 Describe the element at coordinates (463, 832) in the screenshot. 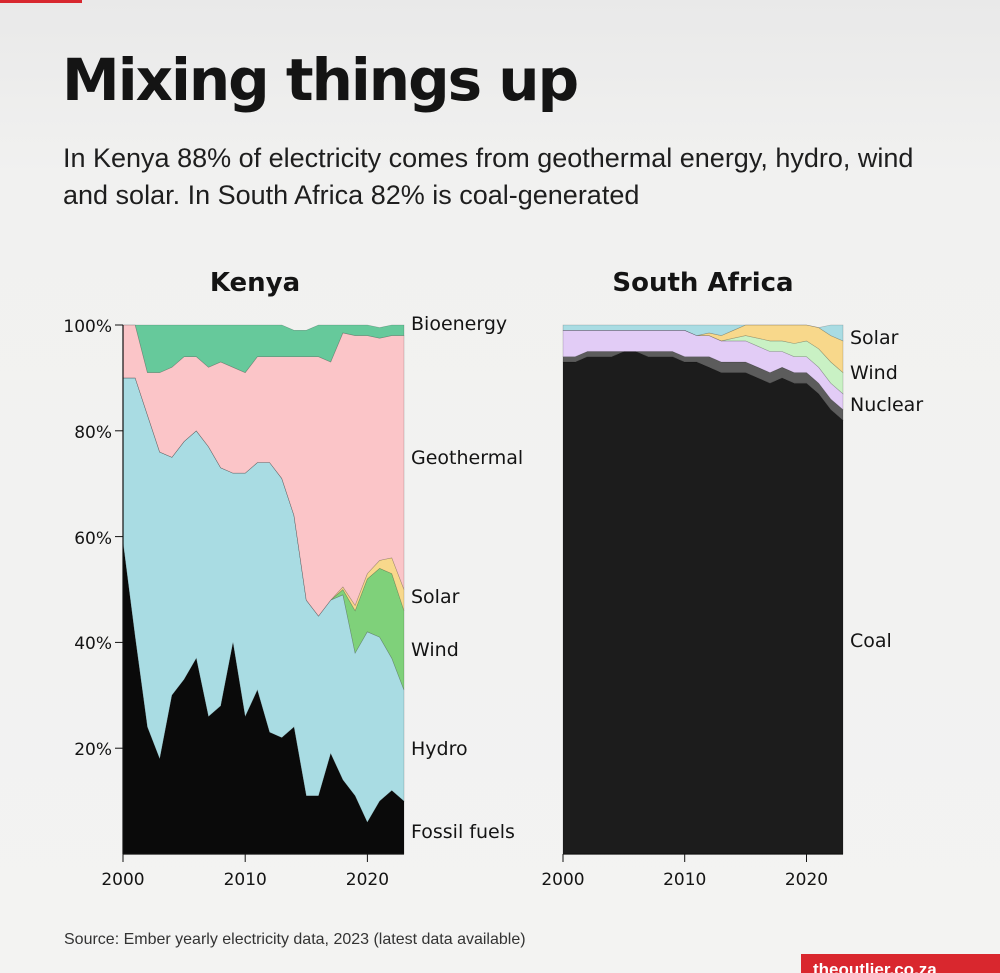

I see `kenya-label-fossil-fuels: Fossil fuels` at that location.